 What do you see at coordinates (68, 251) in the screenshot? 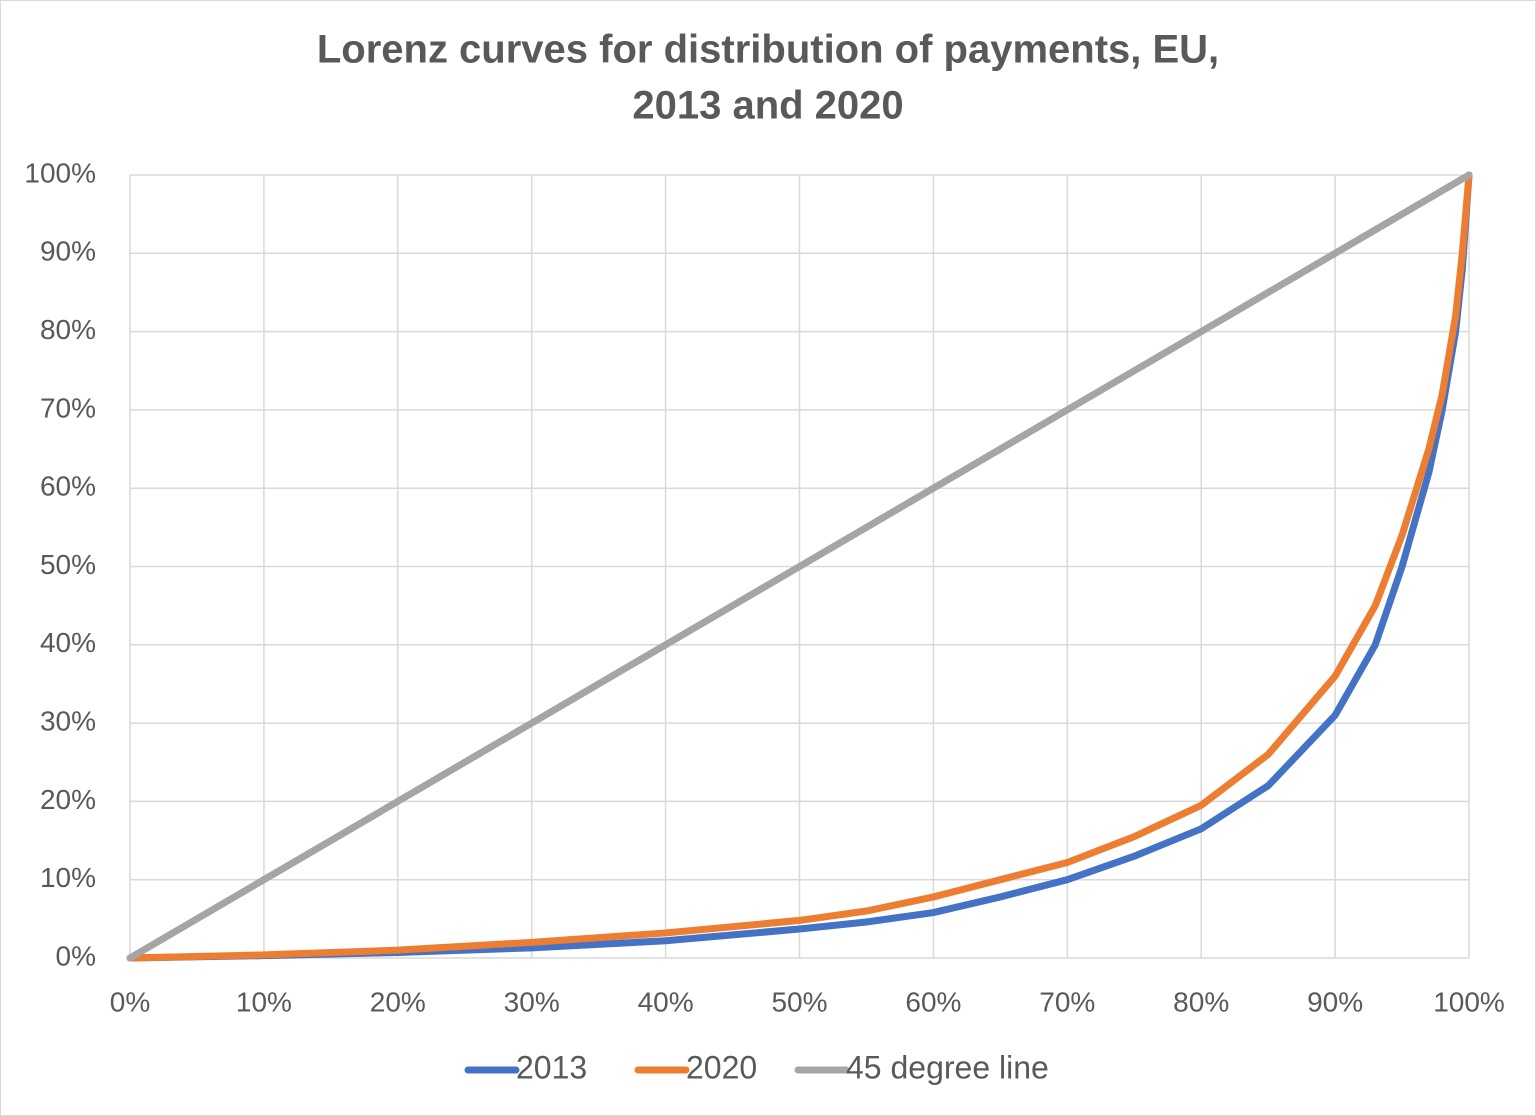
I see `y-tick-label: 90%` at bounding box center [68, 251].